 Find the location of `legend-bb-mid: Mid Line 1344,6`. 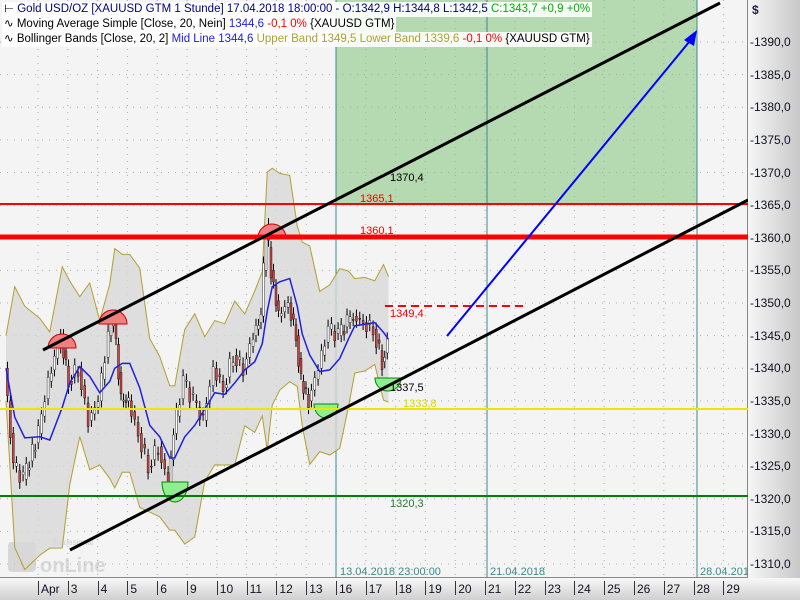

legend-bb-mid: Mid Line 1344,6 is located at coordinates (212, 39).